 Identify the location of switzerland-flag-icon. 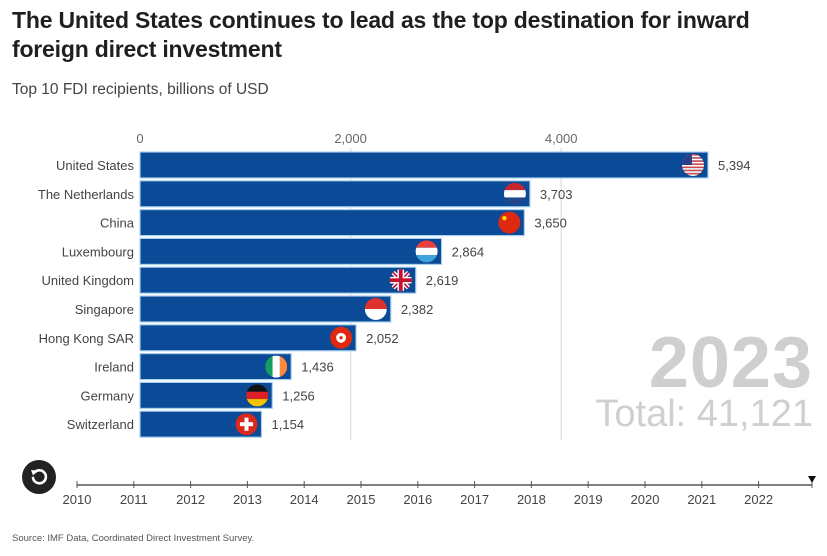
(246, 424).